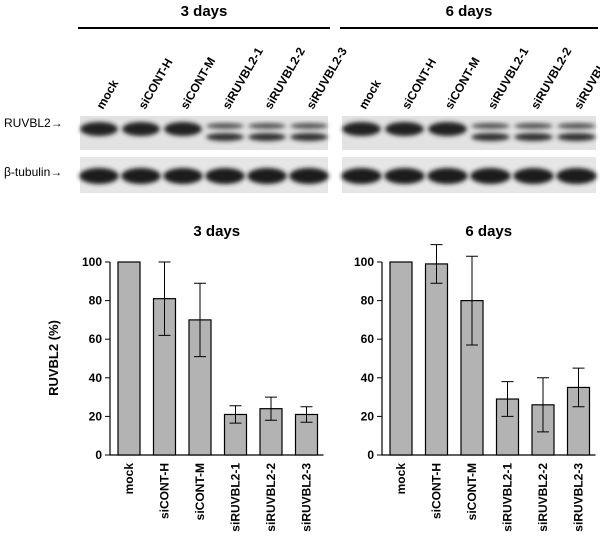  Describe the element at coordinates (488, 231) in the screenshot. I see `chart-title: 6 days` at that location.